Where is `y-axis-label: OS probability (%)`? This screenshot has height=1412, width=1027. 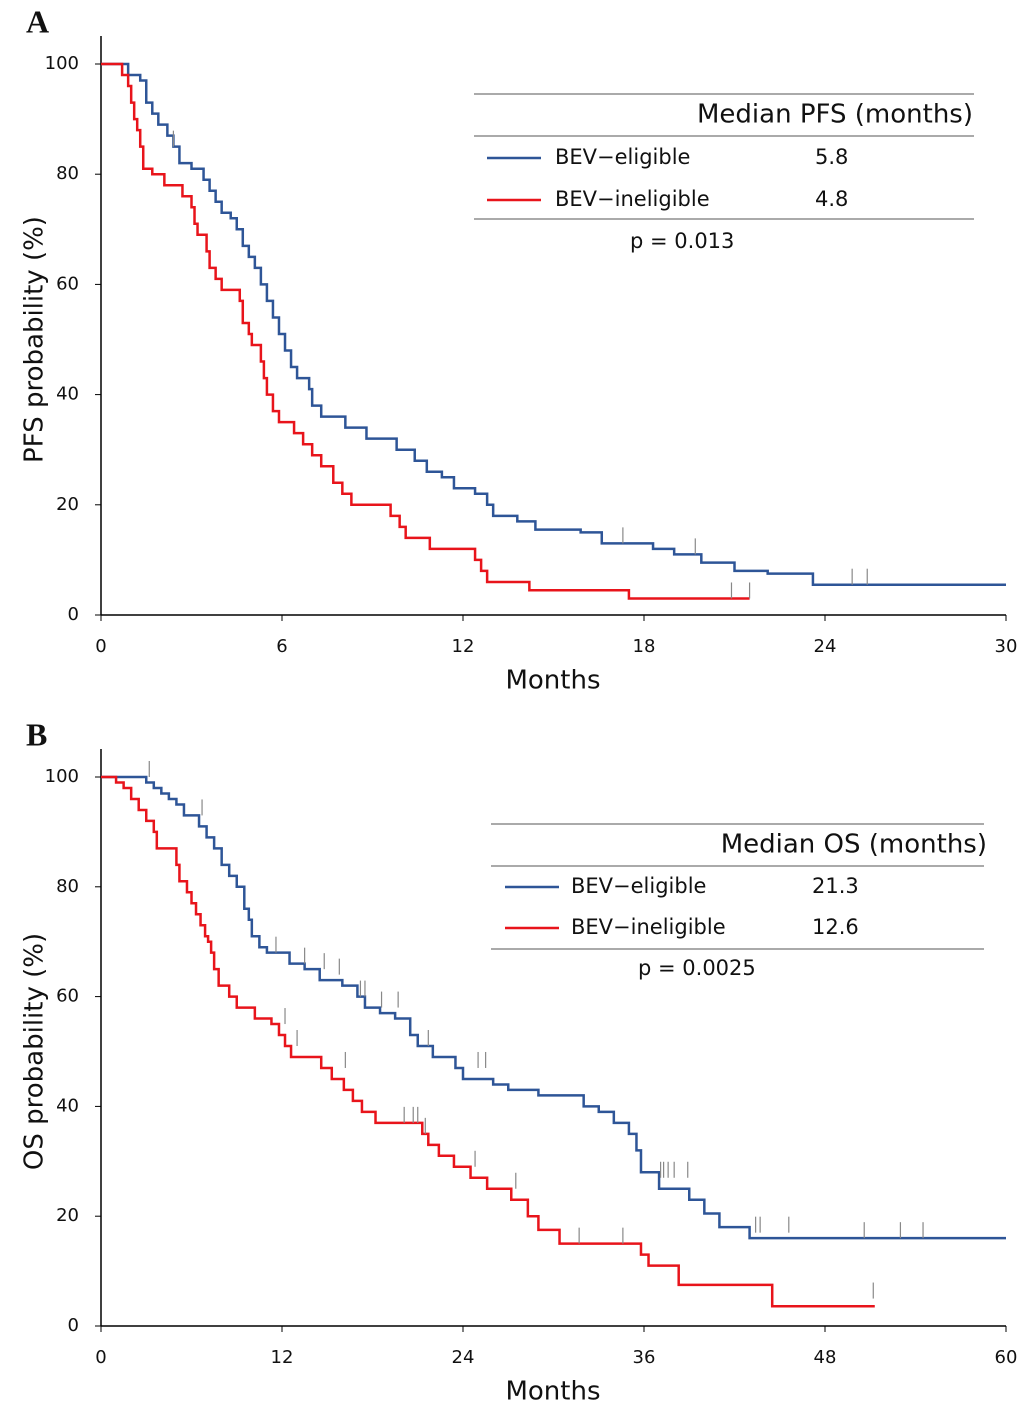 y-axis-label: OS probability (%) is located at coordinates (35, 1051).